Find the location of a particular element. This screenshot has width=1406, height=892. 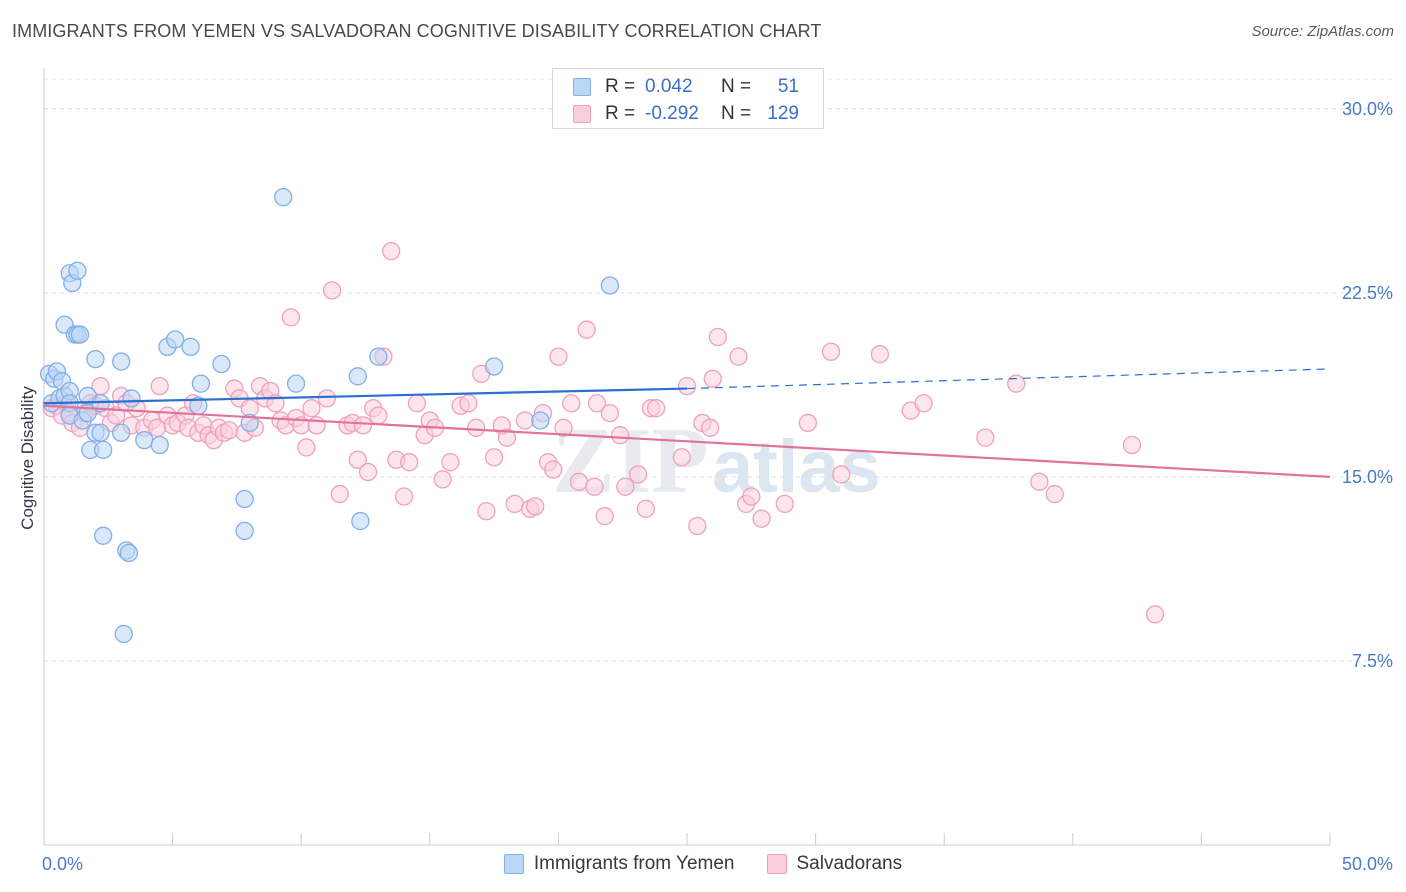

legend-label-yemen: Immigrants from Yemen is located at coordinates (634, 863).